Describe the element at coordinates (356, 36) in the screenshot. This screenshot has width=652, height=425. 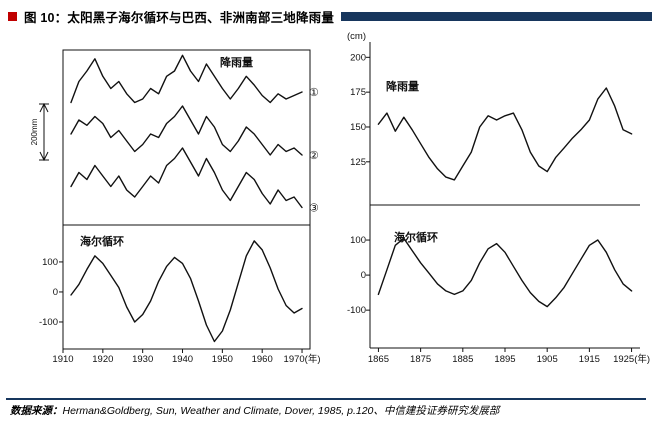
I see `y-axis-unit-label: (cm)` at that location.